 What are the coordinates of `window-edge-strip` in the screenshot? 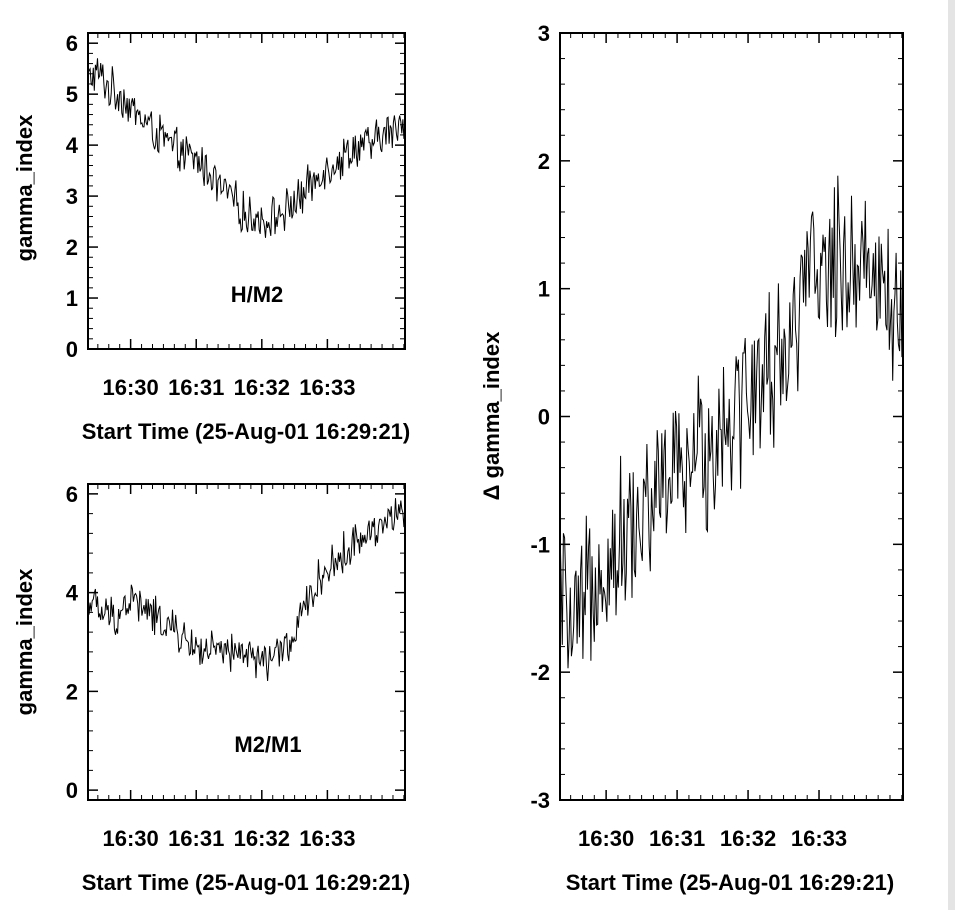 It's located at (951, 455).